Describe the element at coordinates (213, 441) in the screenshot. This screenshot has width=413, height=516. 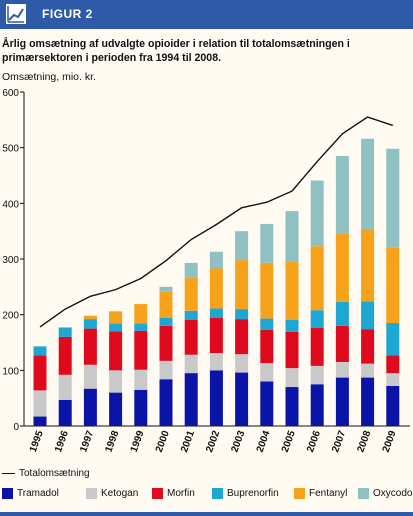
I see `x-tick-label: 2002` at that location.